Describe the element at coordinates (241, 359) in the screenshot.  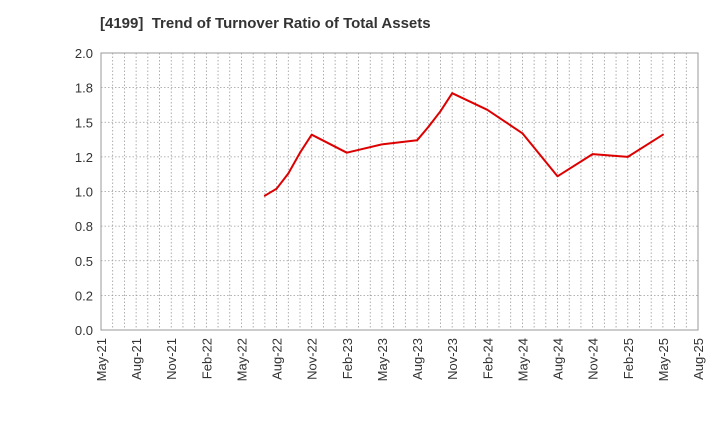
I see `x-tick-label: May-22` at that location.